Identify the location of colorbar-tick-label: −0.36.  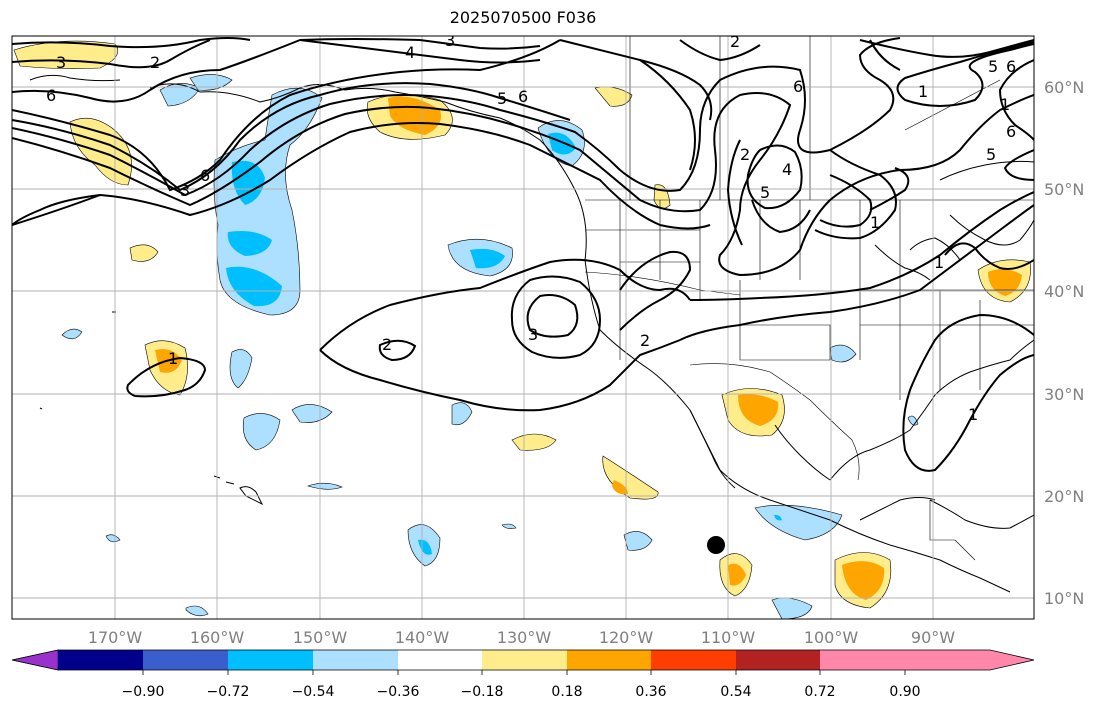
(398, 692).